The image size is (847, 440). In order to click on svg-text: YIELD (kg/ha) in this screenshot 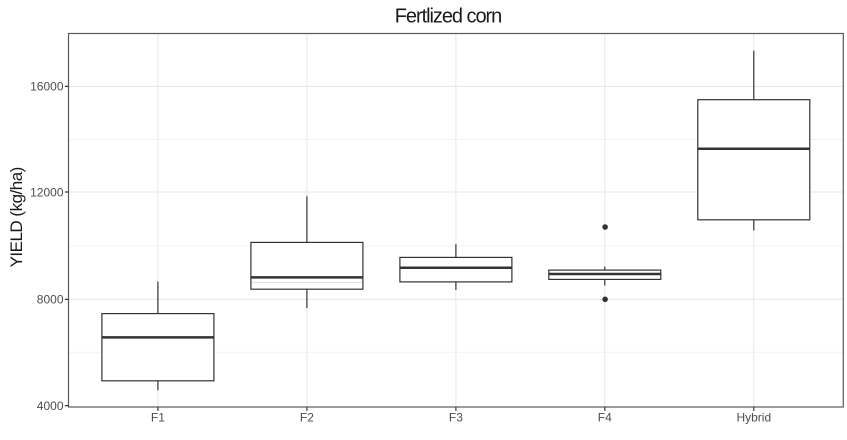, I will do `click(16, 217)`.